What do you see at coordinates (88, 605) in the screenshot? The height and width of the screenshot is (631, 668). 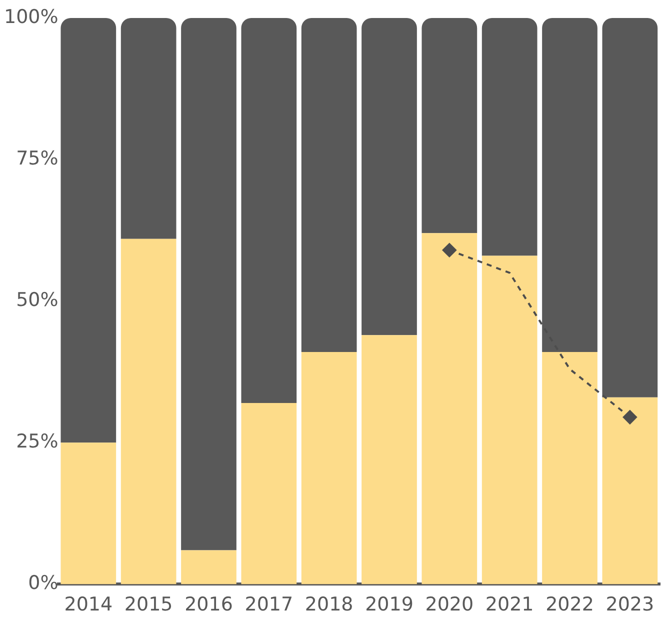 I see `x-tick-label: 2014` at bounding box center [88, 605].